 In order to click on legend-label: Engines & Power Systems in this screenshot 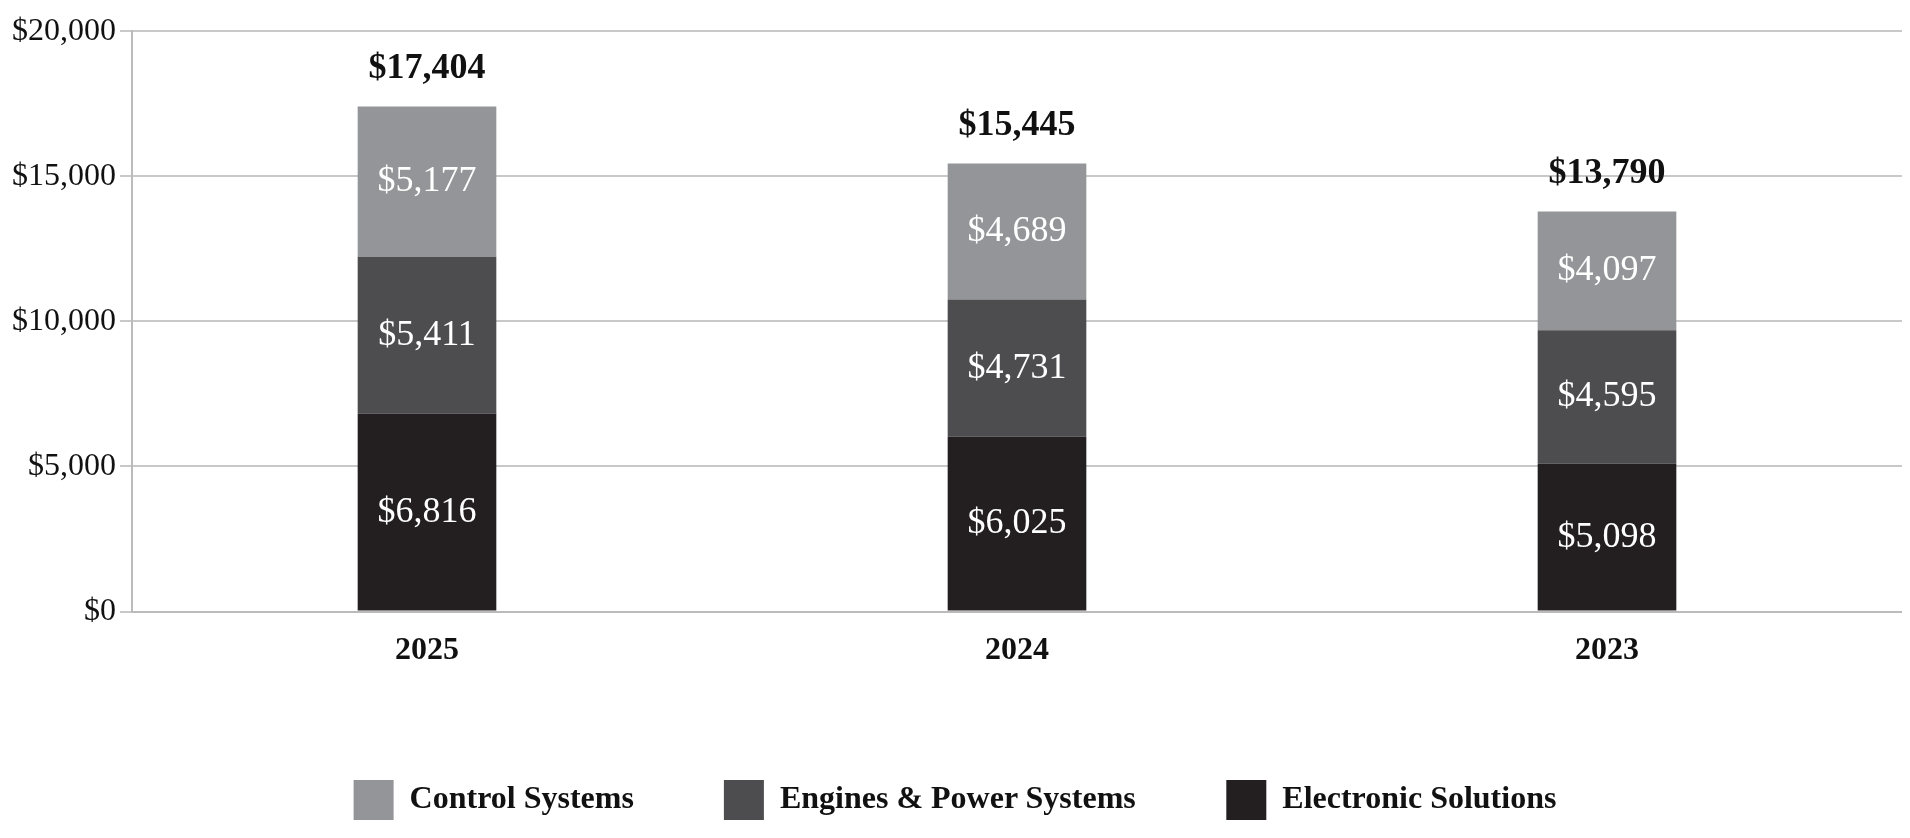, I will do `click(957, 797)`.